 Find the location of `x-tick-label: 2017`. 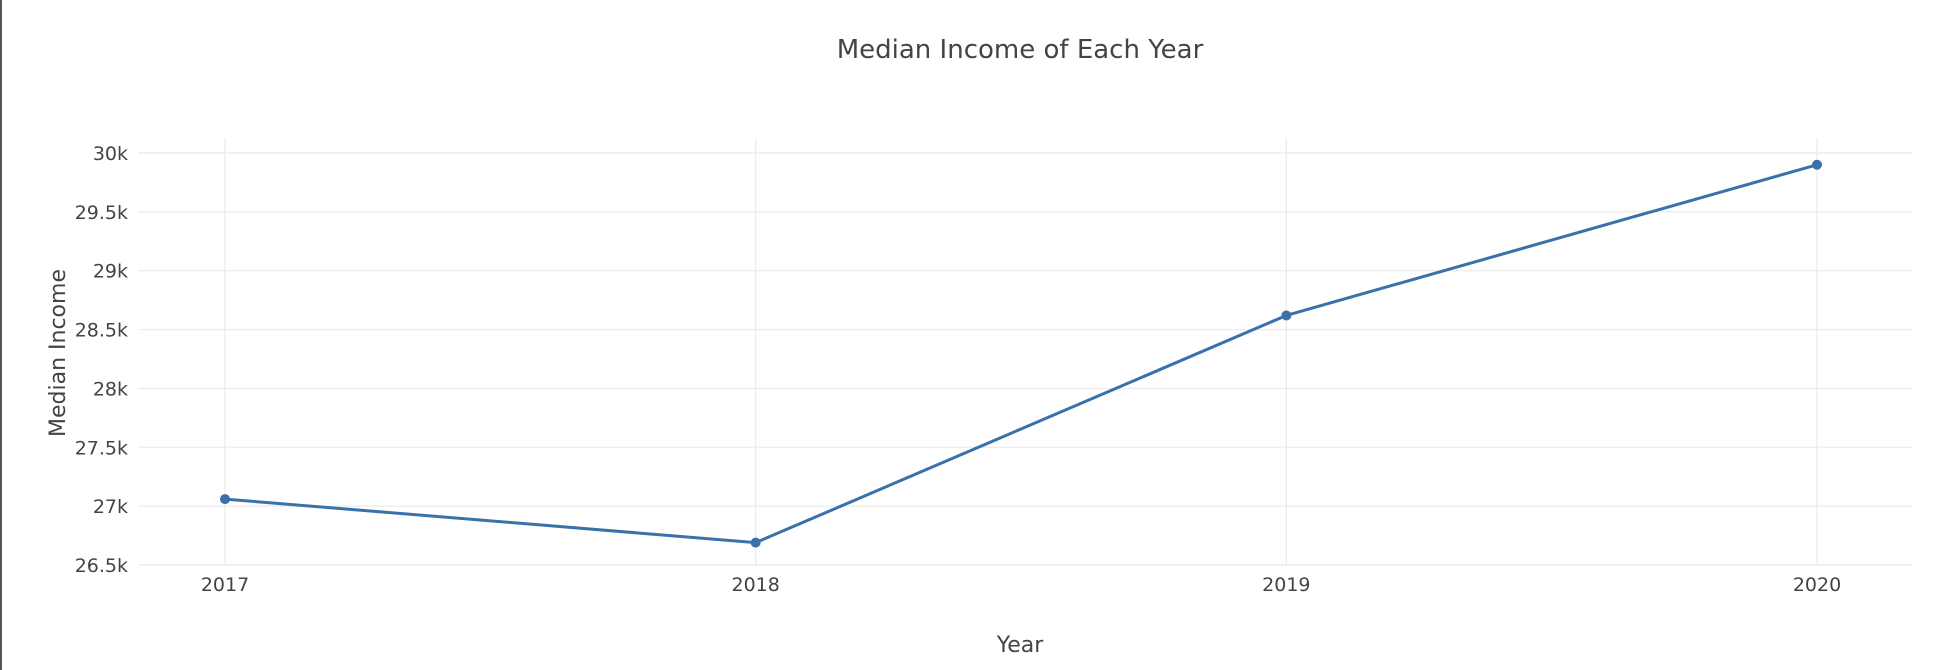

x-tick-label: 2017 is located at coordinates (225, 585).